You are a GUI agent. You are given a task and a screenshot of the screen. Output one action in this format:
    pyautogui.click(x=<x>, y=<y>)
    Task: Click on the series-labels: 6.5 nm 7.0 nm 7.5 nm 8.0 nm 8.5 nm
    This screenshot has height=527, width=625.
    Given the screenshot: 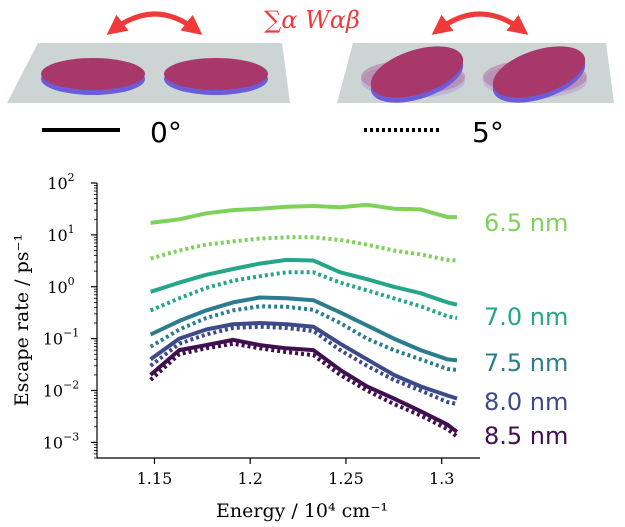 What is the action you would take?
    pyautogui.click(x=526, y=329)
    